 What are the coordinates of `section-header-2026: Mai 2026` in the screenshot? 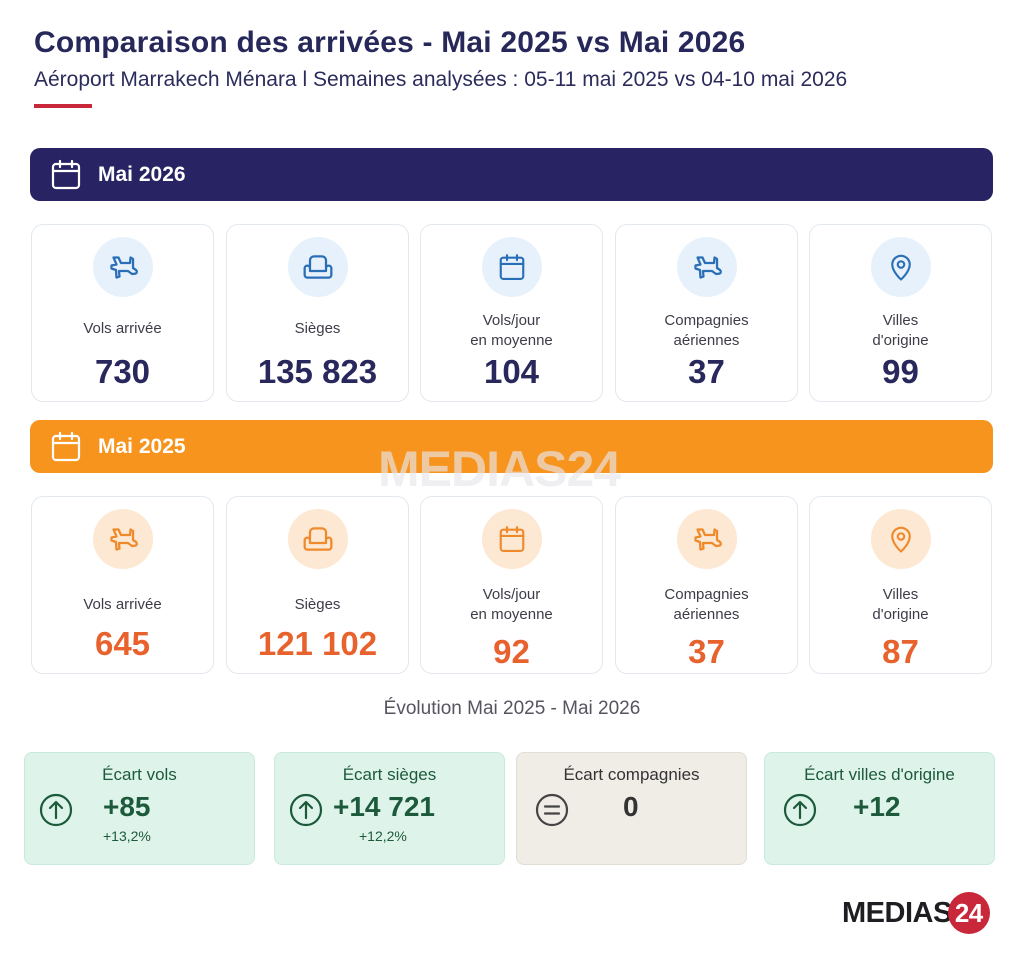 It's located at (511, 174).